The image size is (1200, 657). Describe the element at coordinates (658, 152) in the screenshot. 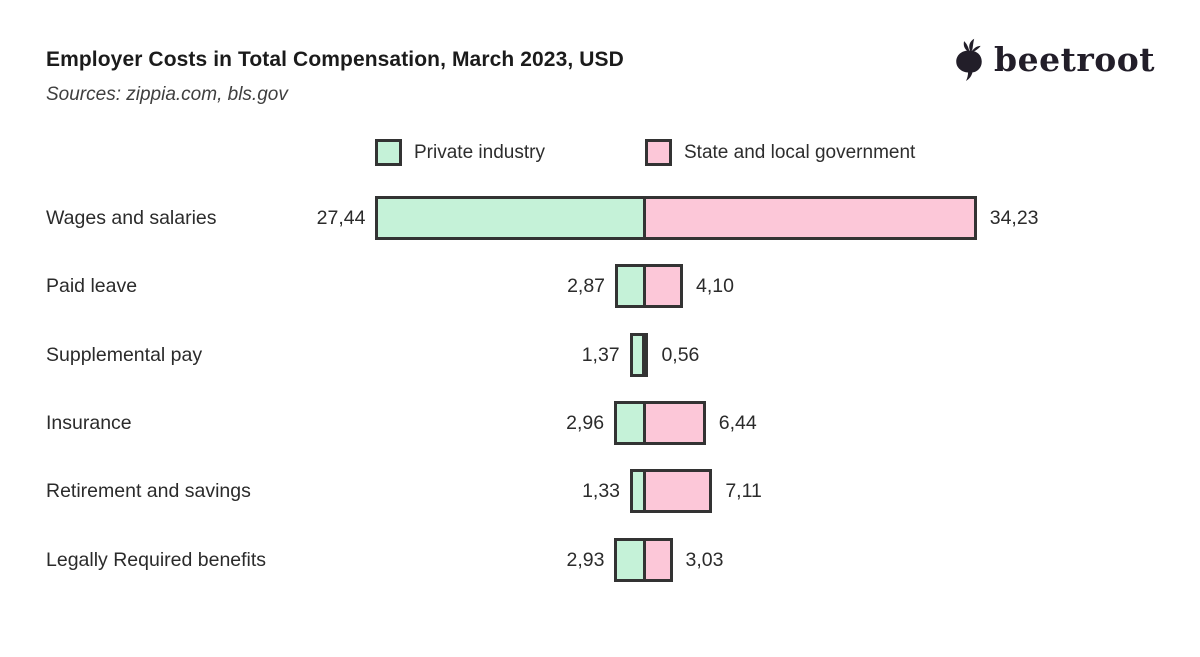

I see `legend-swatch-state-local-government` at that location.